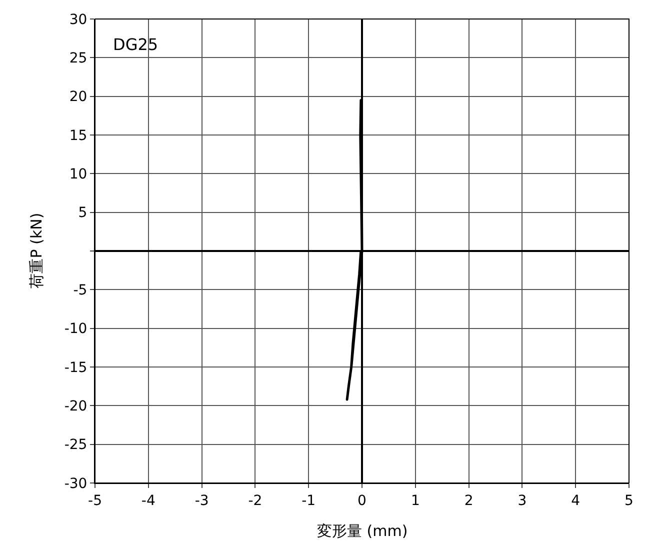 This screenshot has height=553, width=645. Describe the element at coordinates (415, 500) in the screenshot. I see `x-tick-label: 1` at that location.